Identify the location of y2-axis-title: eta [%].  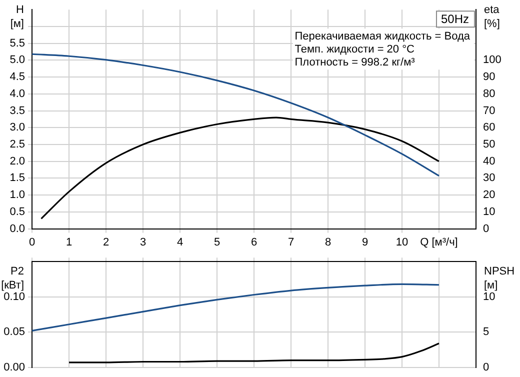
(492, 17).